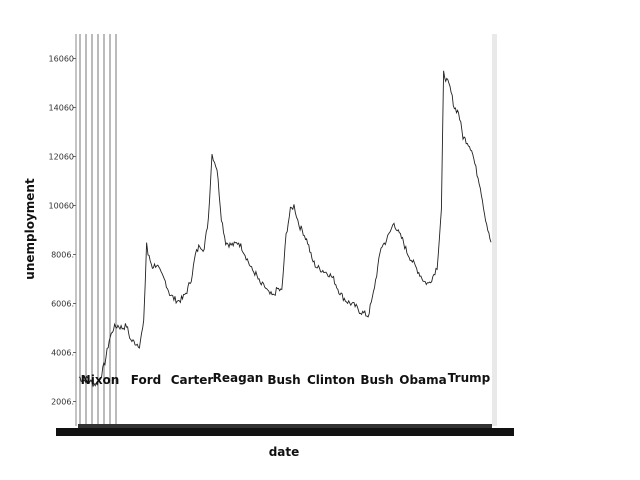 Image resolution: width=640 pixels, height=480 pixels. I want to click on y-tick-label: 8006., so click(62, 255).